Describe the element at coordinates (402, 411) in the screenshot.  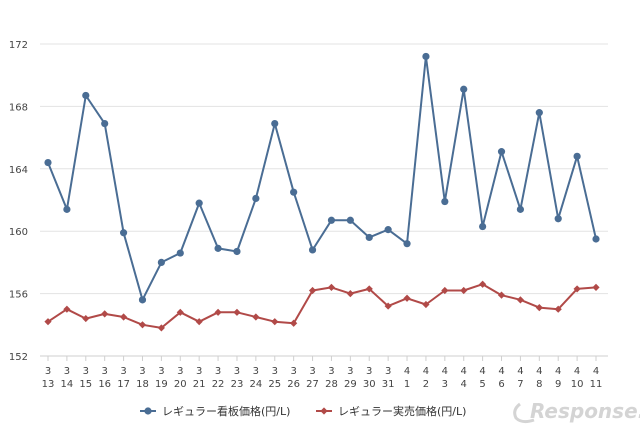
I see `legend-label-2: レギュラー実売価格(円/L)` at that location.